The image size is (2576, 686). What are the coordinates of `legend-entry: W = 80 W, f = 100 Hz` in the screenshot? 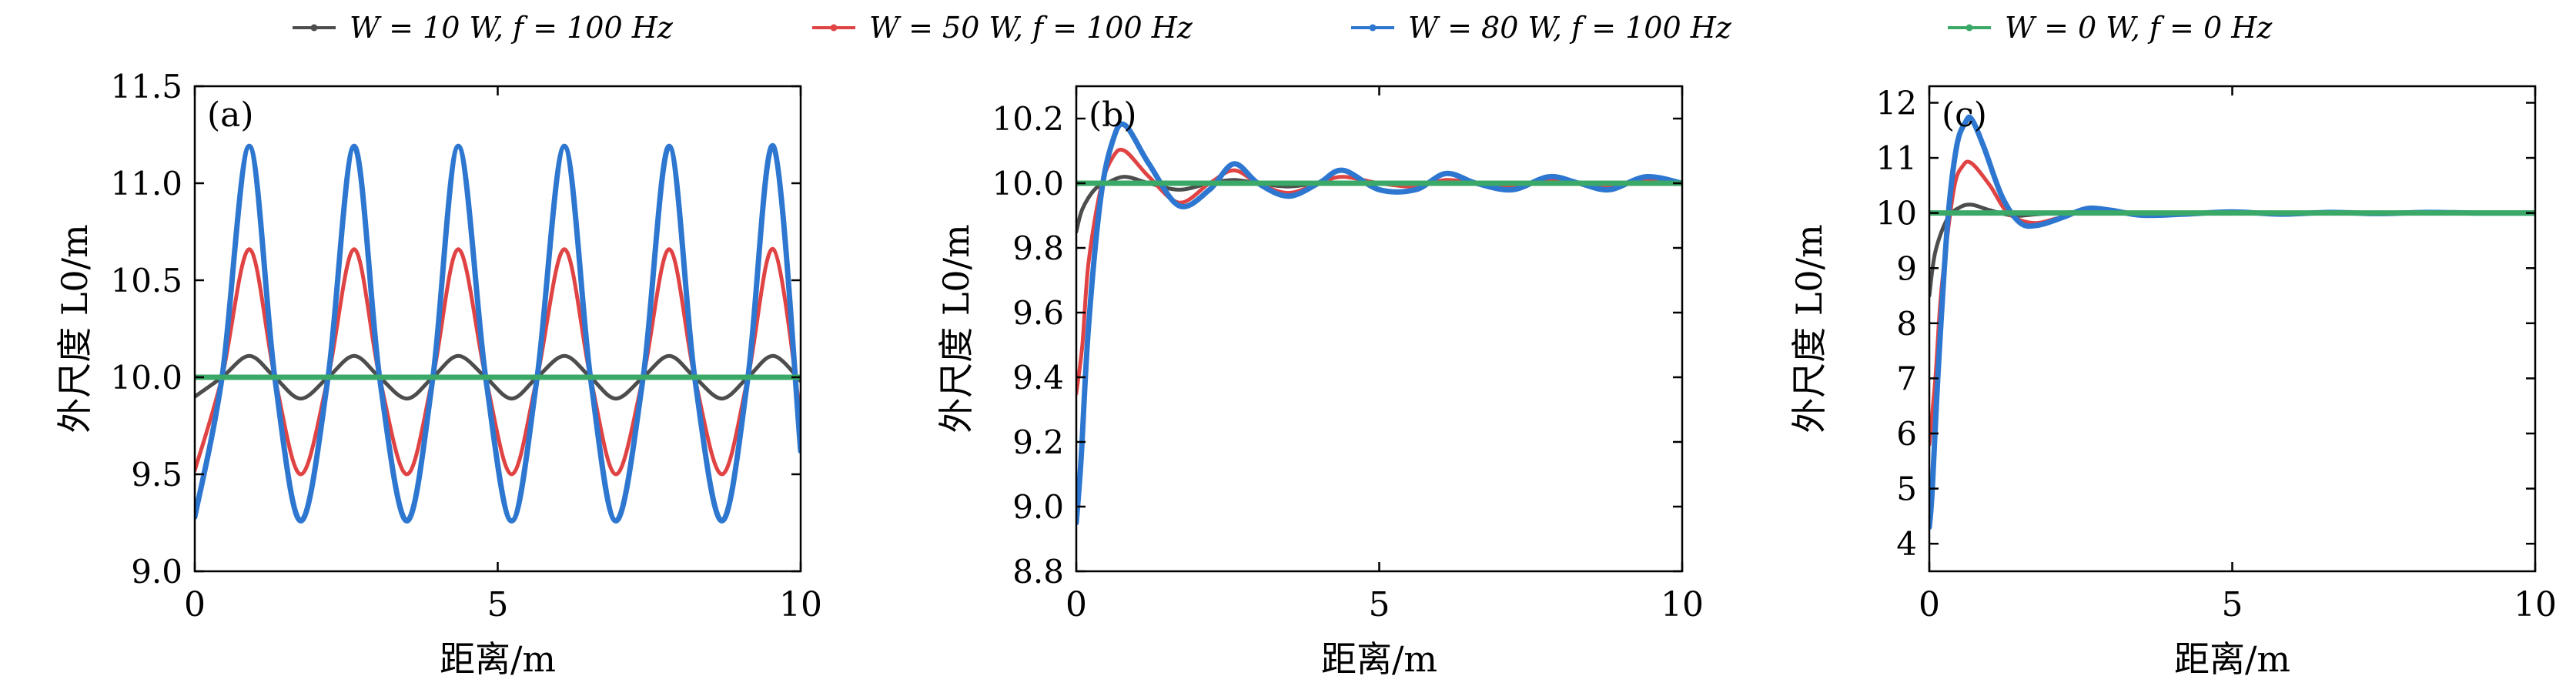 It's located at (1541, 28).